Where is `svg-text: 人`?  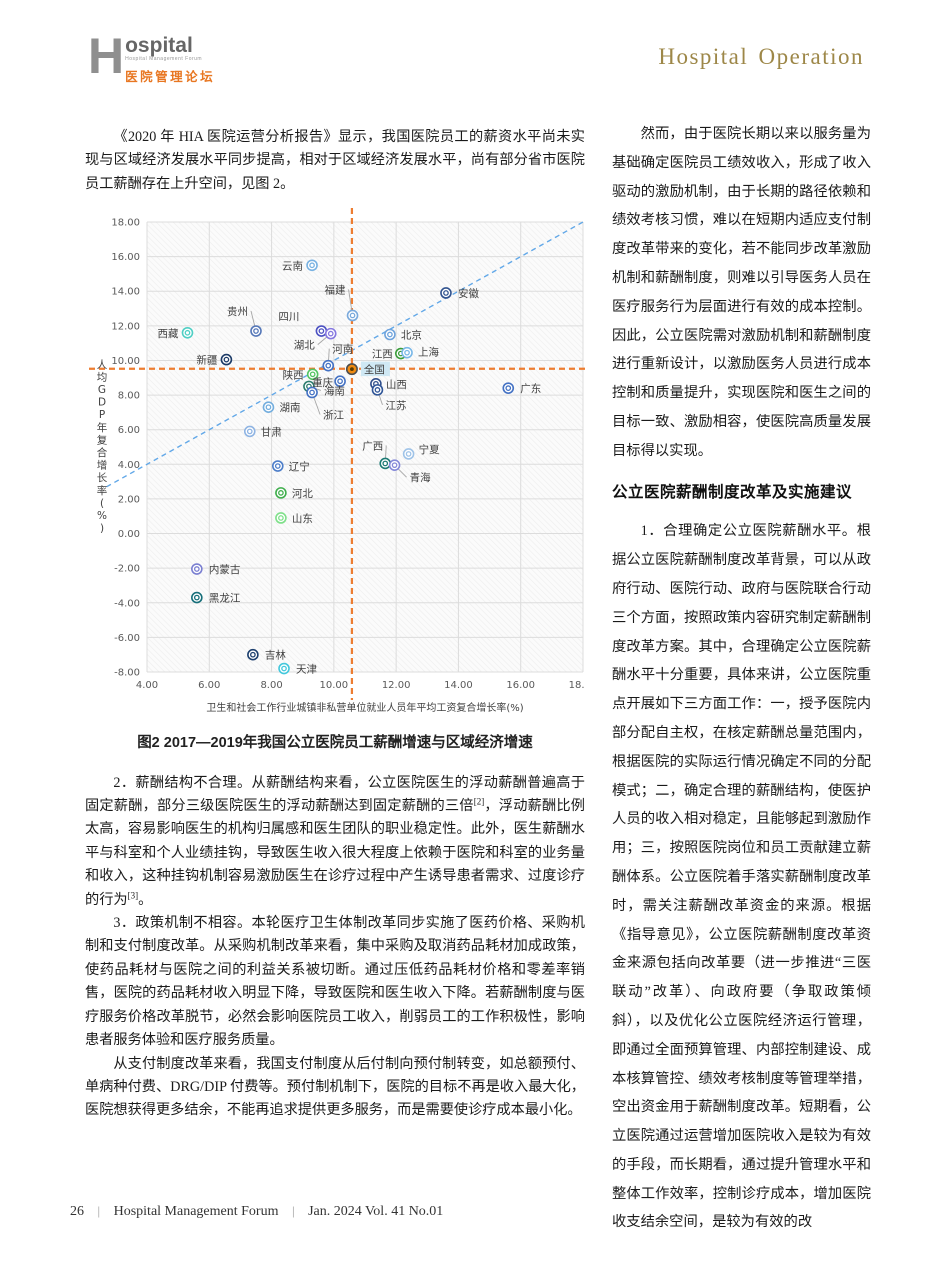 svg-text: 人 is located at coordinates (102, 365).